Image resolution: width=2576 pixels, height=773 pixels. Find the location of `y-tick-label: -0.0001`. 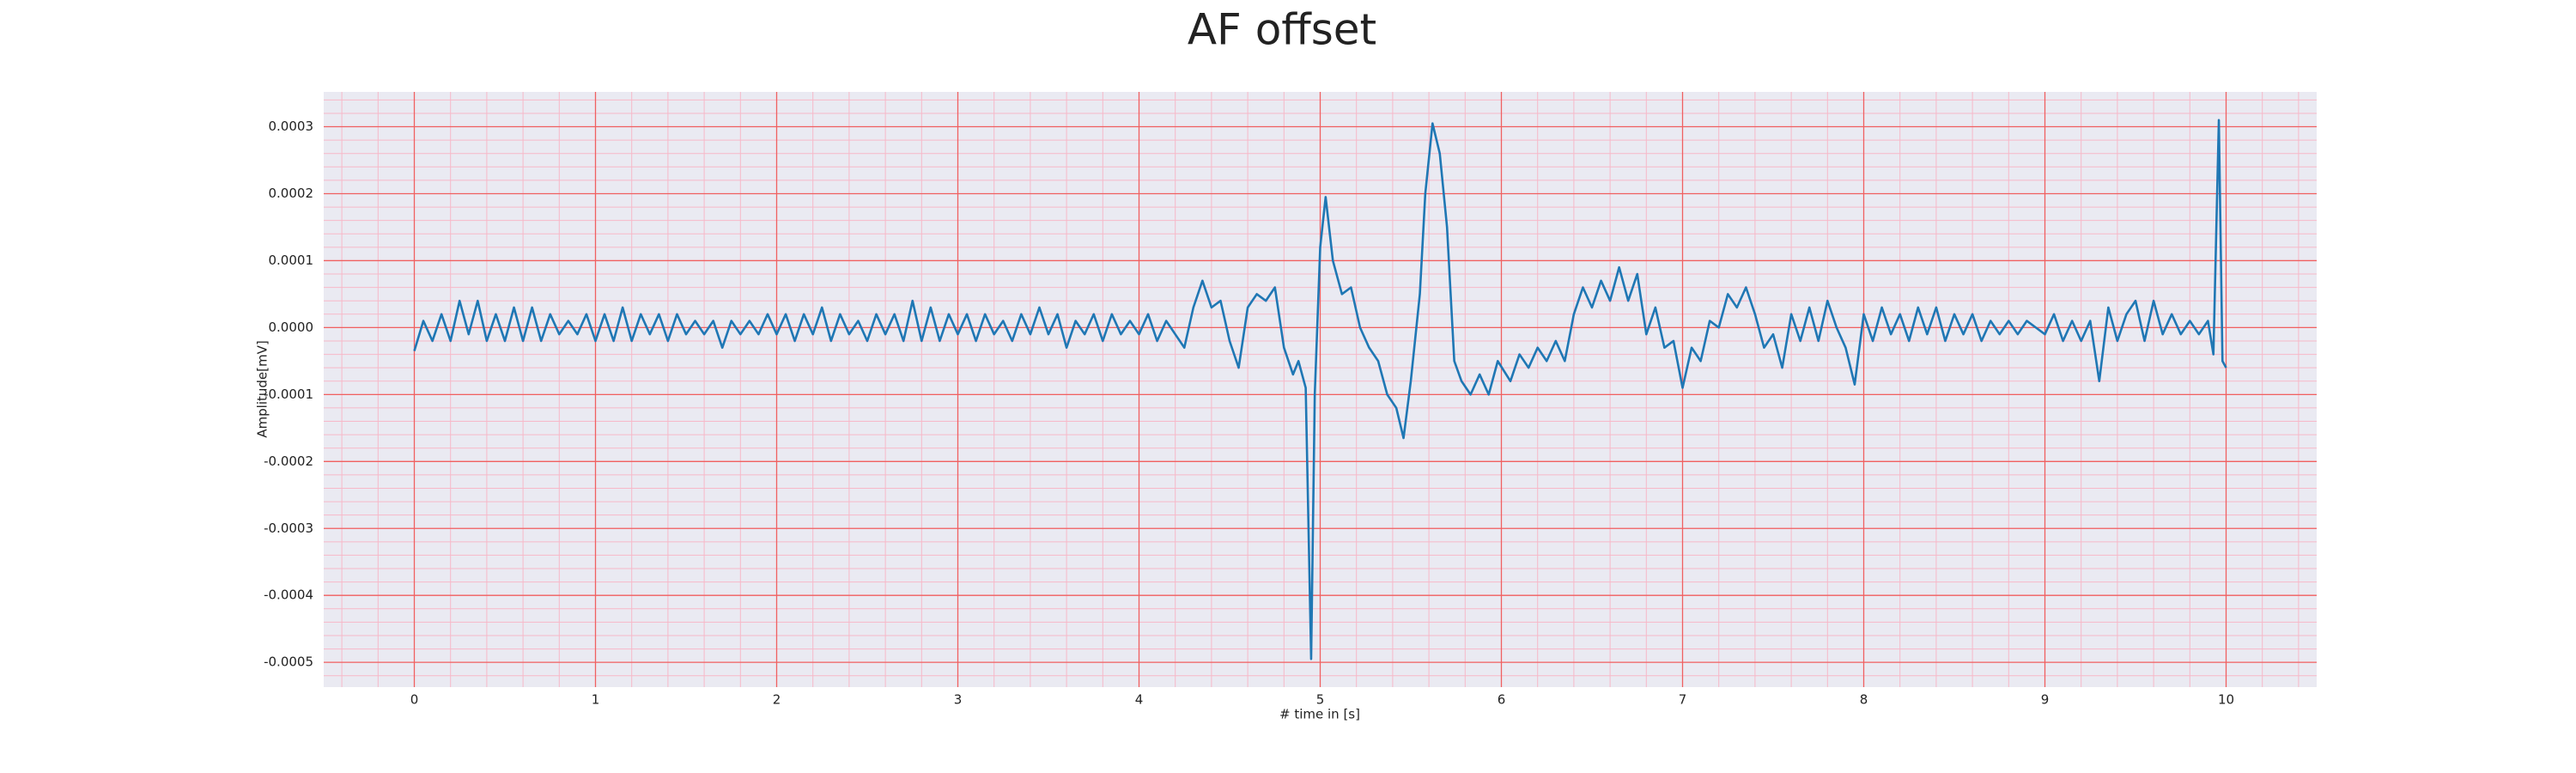

y-tick-label: -0.0001 is located at coordinates (289, 394).